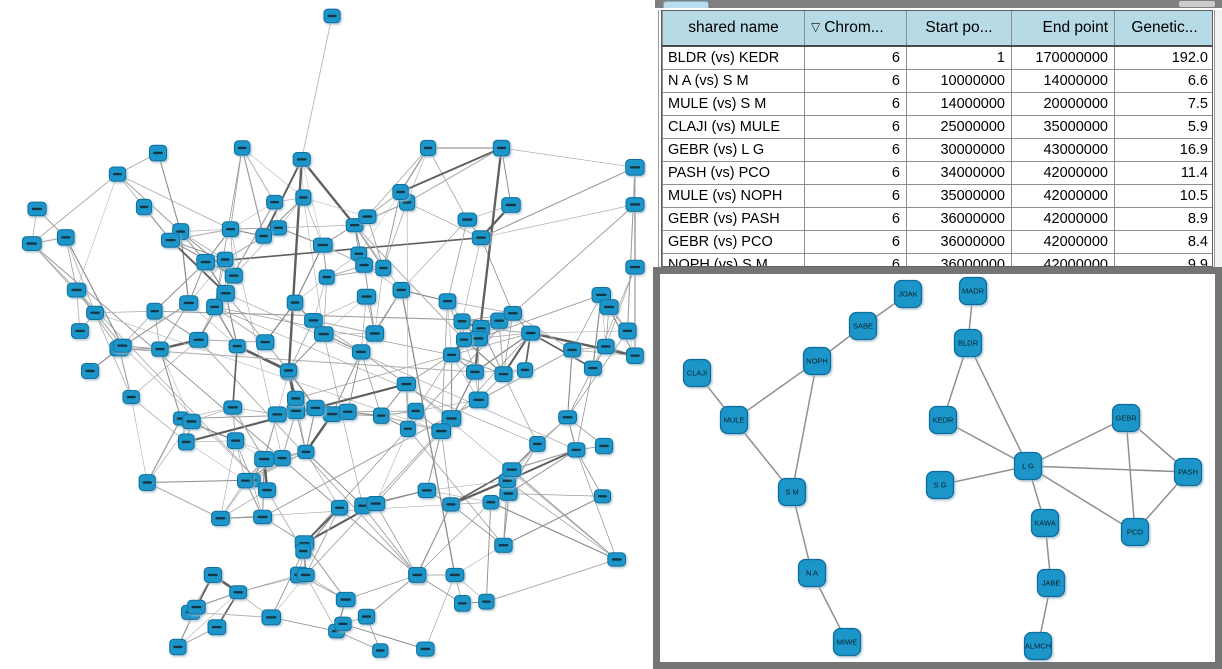  Describe the element at coordinates (1077, 442) in the screenshot. I see `network-edge-LG-GEBR` at that location.